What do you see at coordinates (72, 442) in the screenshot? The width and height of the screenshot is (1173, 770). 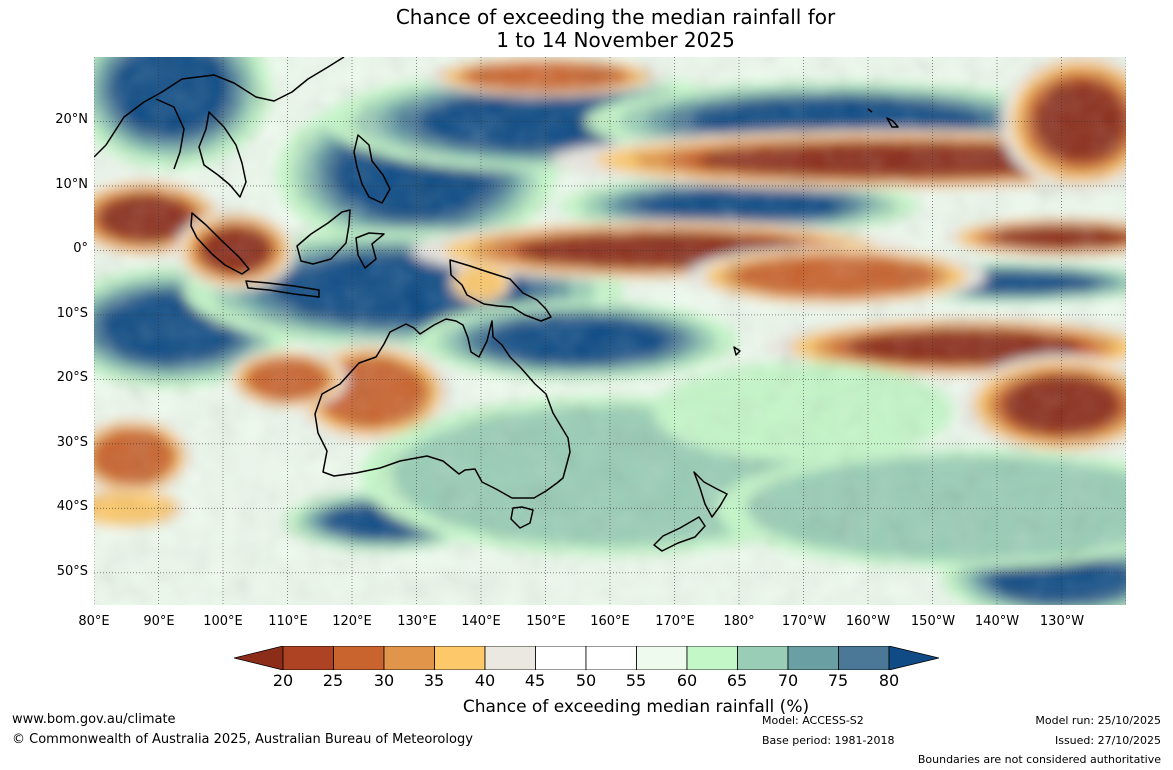 I see `lat-label-30s: 30°S` at bounding box center [72, 442].